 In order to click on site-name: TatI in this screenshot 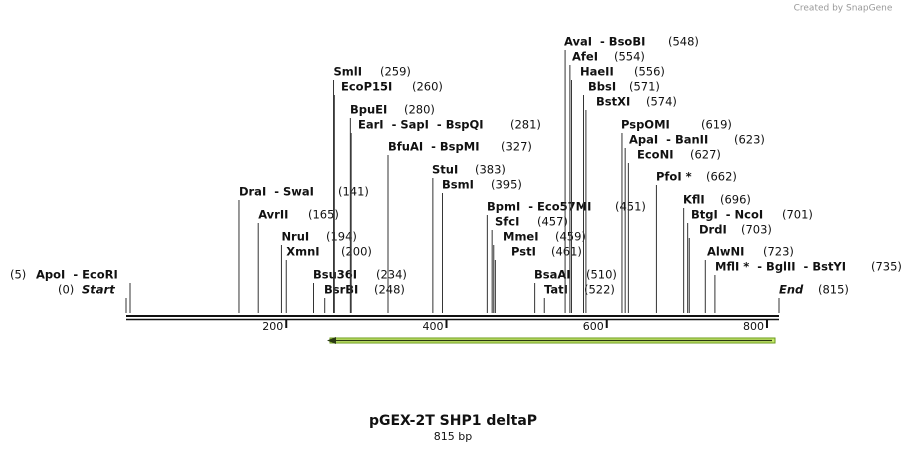, I will do `click(556, 290)`.